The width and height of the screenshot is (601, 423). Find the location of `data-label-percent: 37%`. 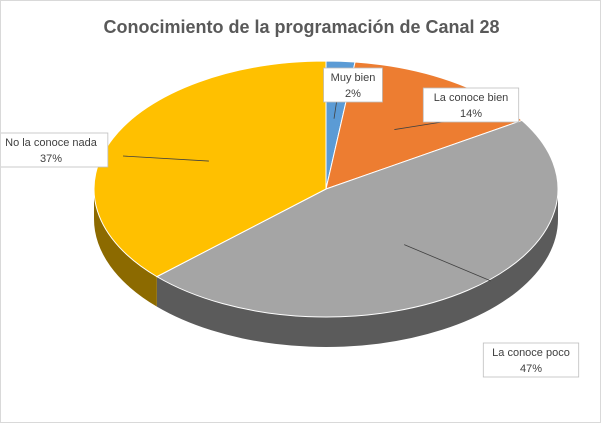

data-label-percent: 37% is located at coordinates (51, 159).